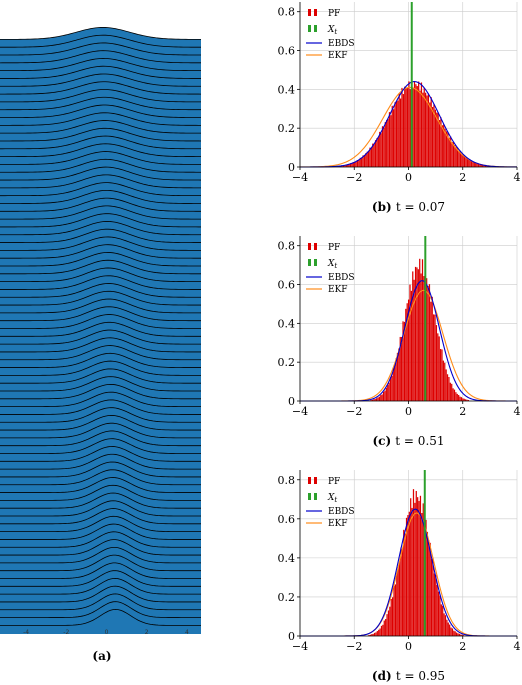  What do you see at coordinates (107, 632) in the screenshot?
I see `ridge-tick-label: 0` at bounding box center [107, 632].